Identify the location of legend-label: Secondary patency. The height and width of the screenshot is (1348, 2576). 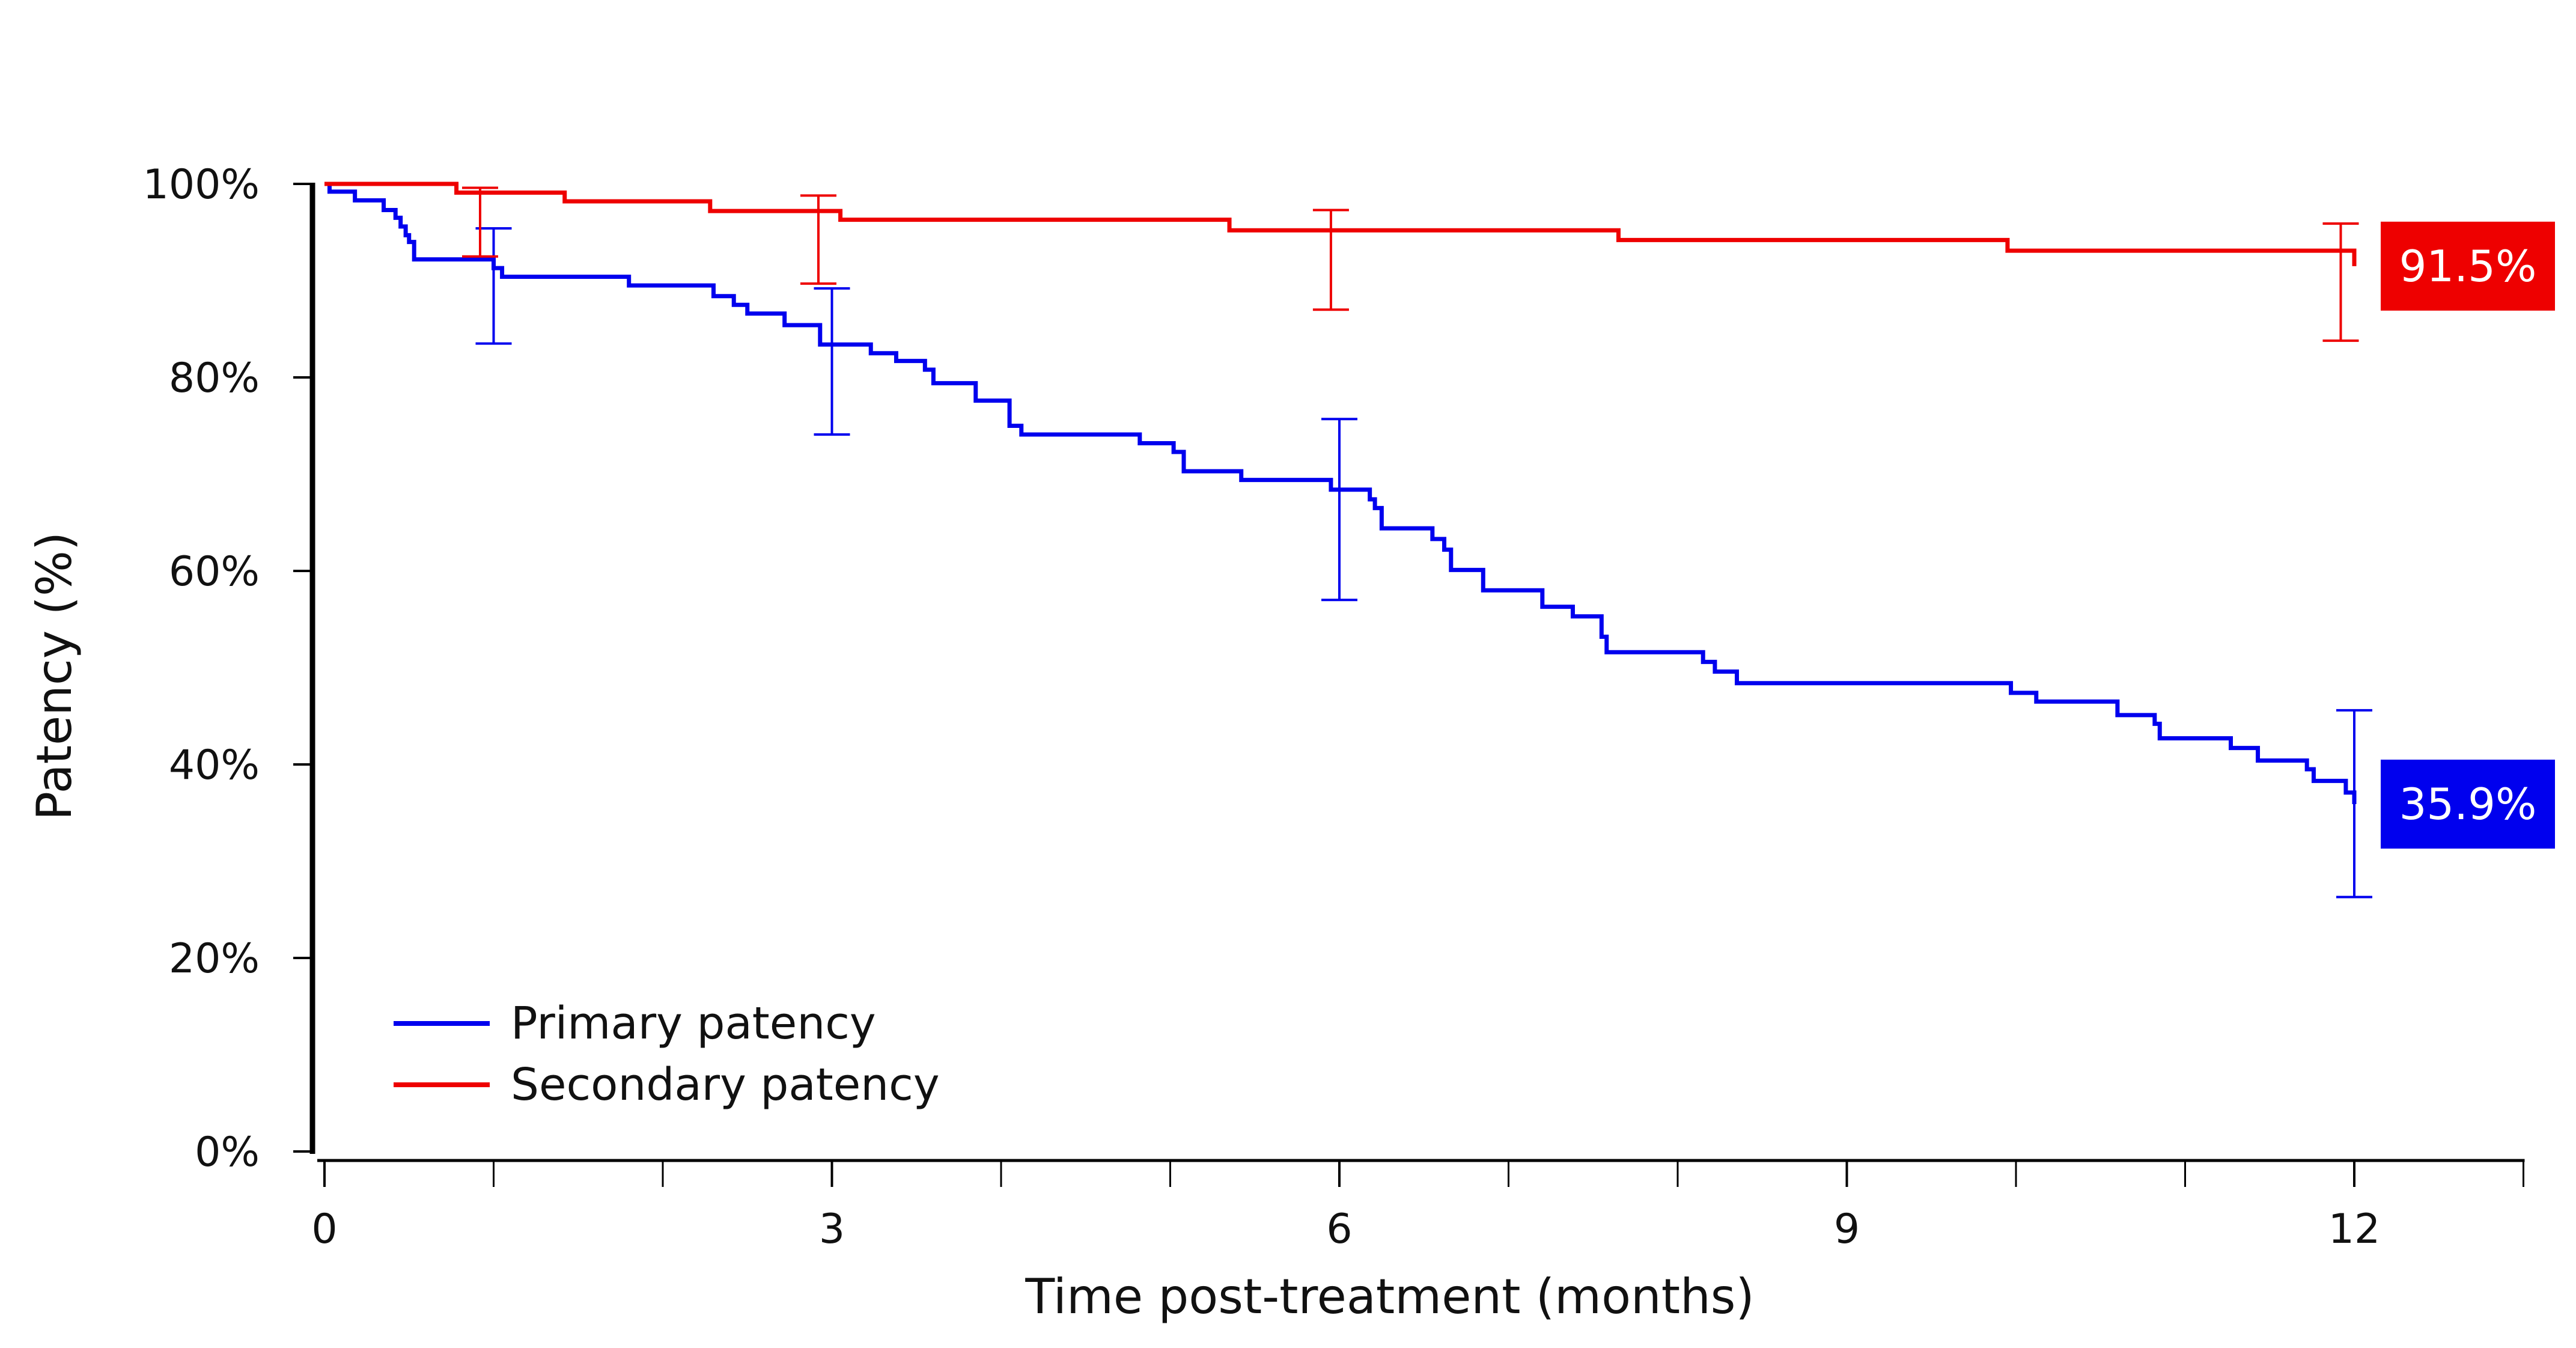
(725, 1085).